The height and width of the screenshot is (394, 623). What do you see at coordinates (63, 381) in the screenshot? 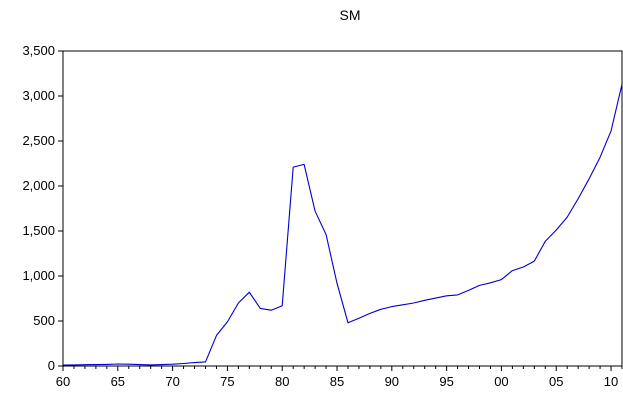
I see `x-tick-label: 60` at bounding box center [63, 381].